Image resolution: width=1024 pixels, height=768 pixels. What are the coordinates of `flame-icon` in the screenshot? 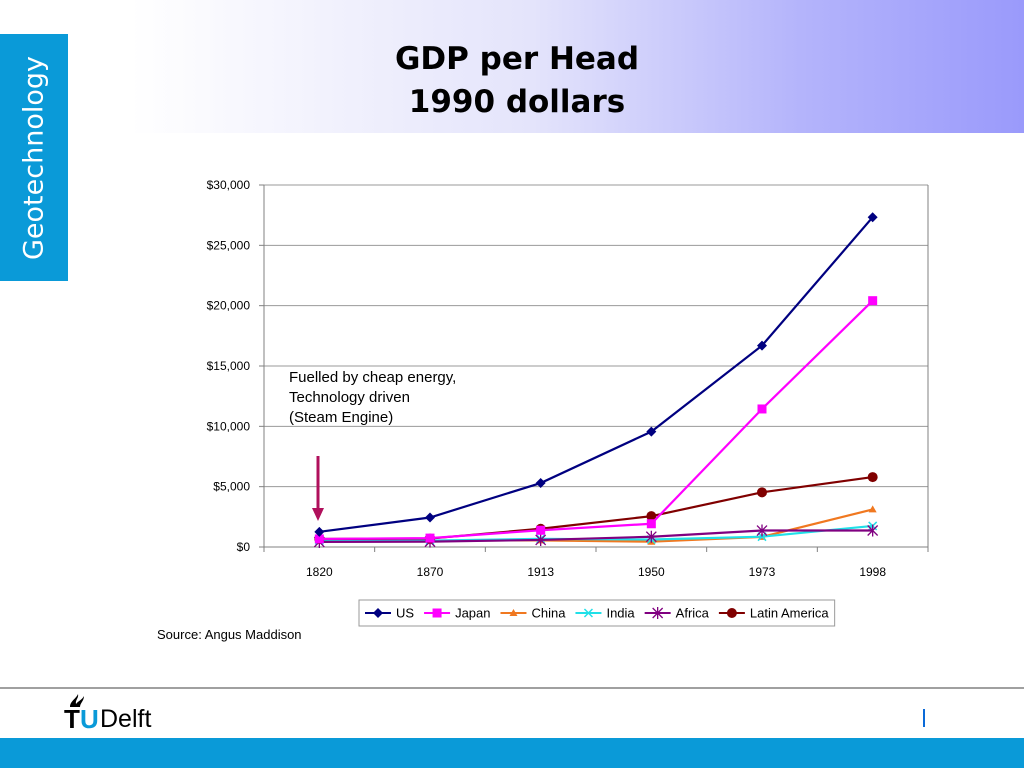 It's located at (77, 700).